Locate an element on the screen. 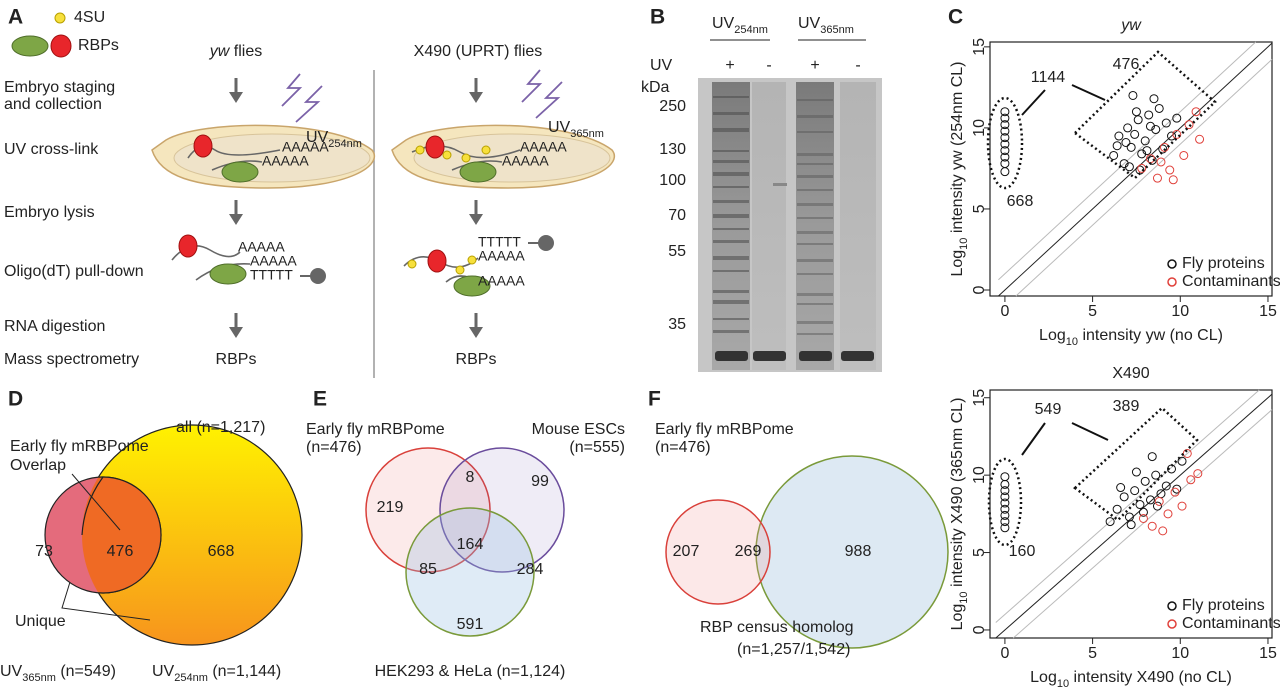 The width and height of the screenshot is (1280, 689). step-label: Oligo(dT) pull-down is located at coordinates (74, 271).